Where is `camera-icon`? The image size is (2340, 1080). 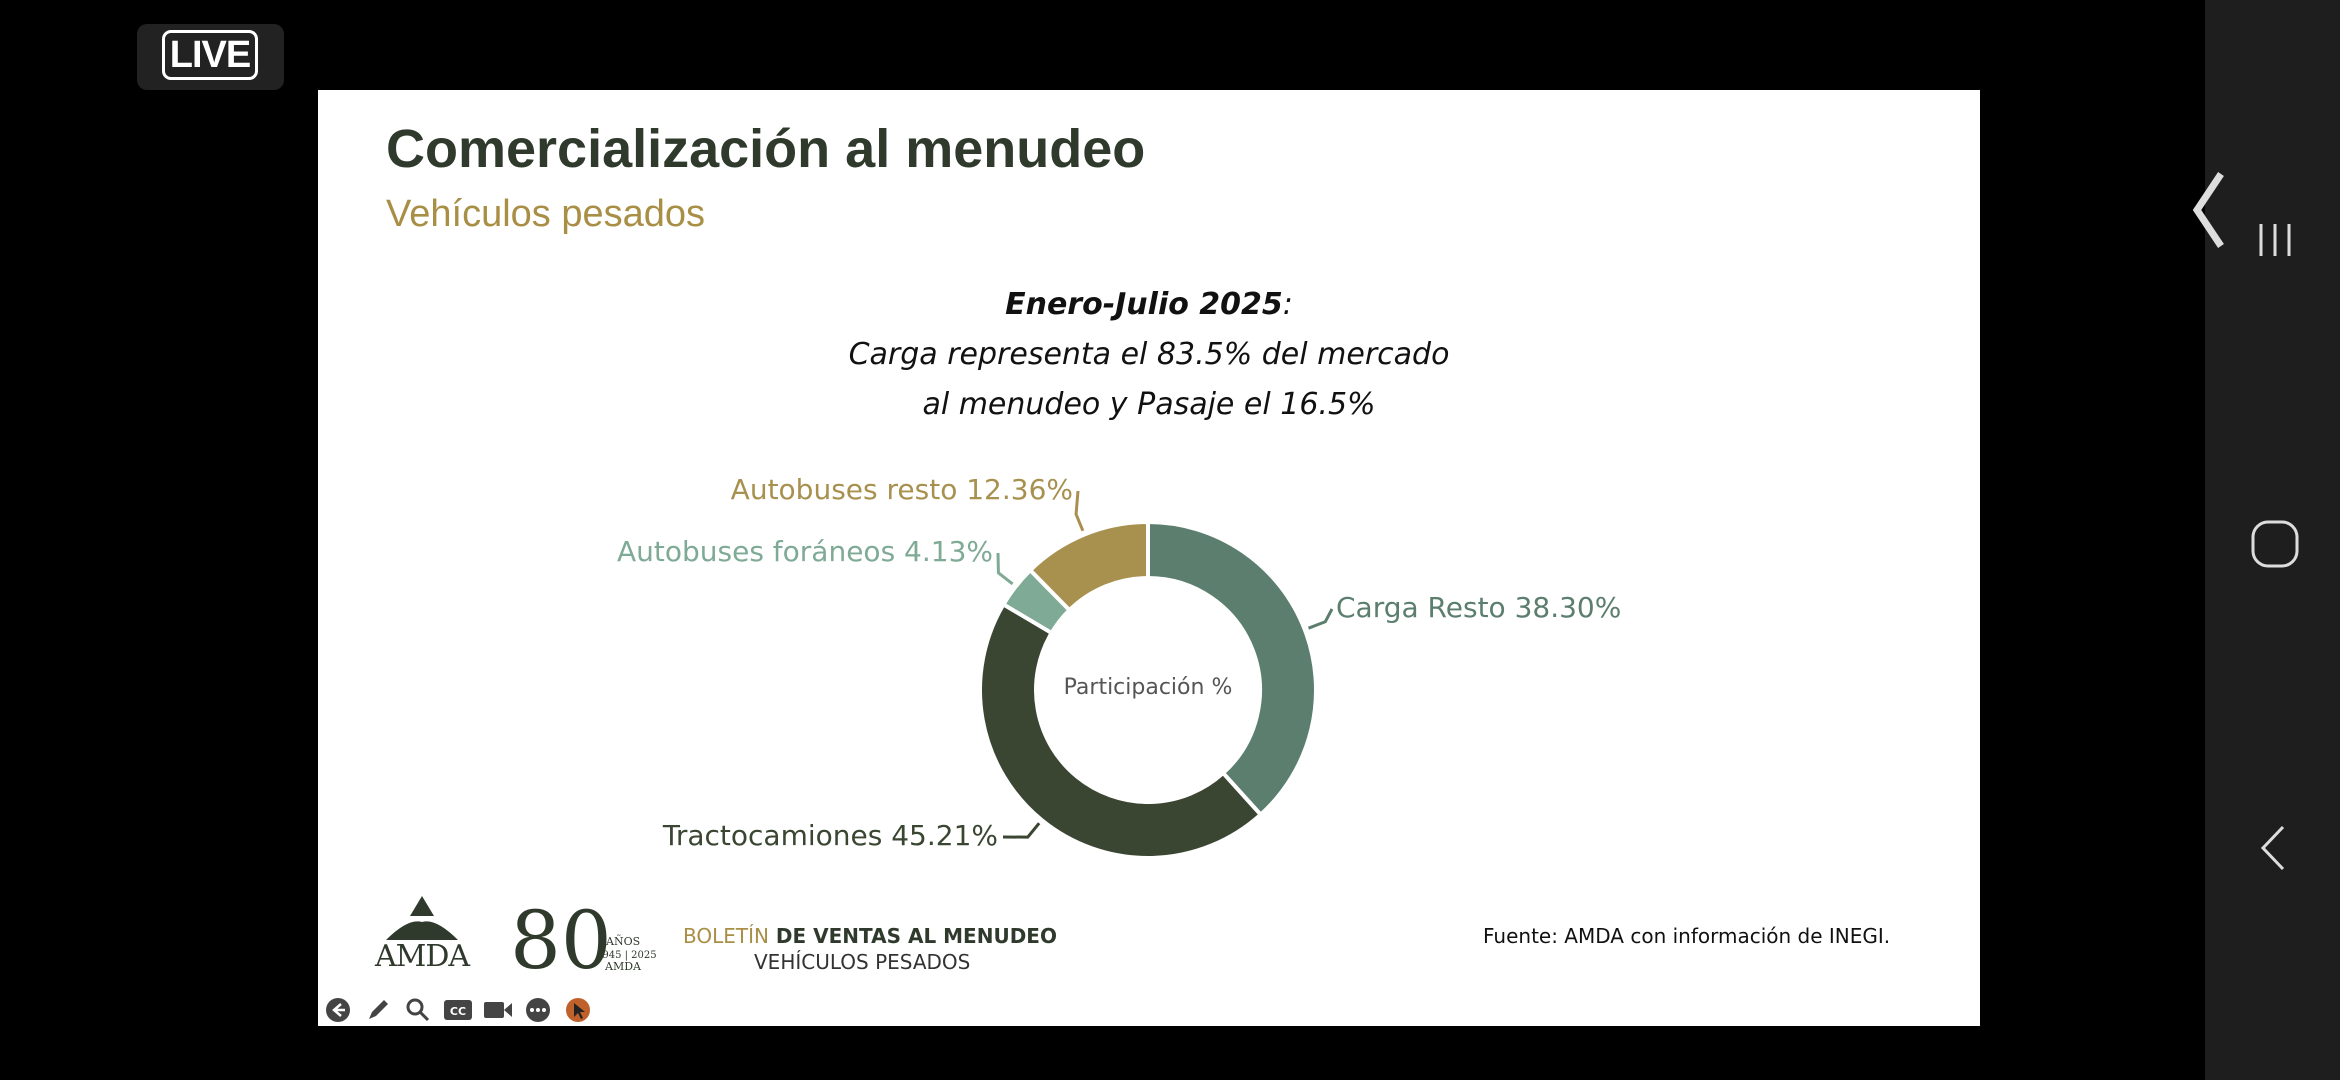
camera-icon is located at coordinates (498, 1010).